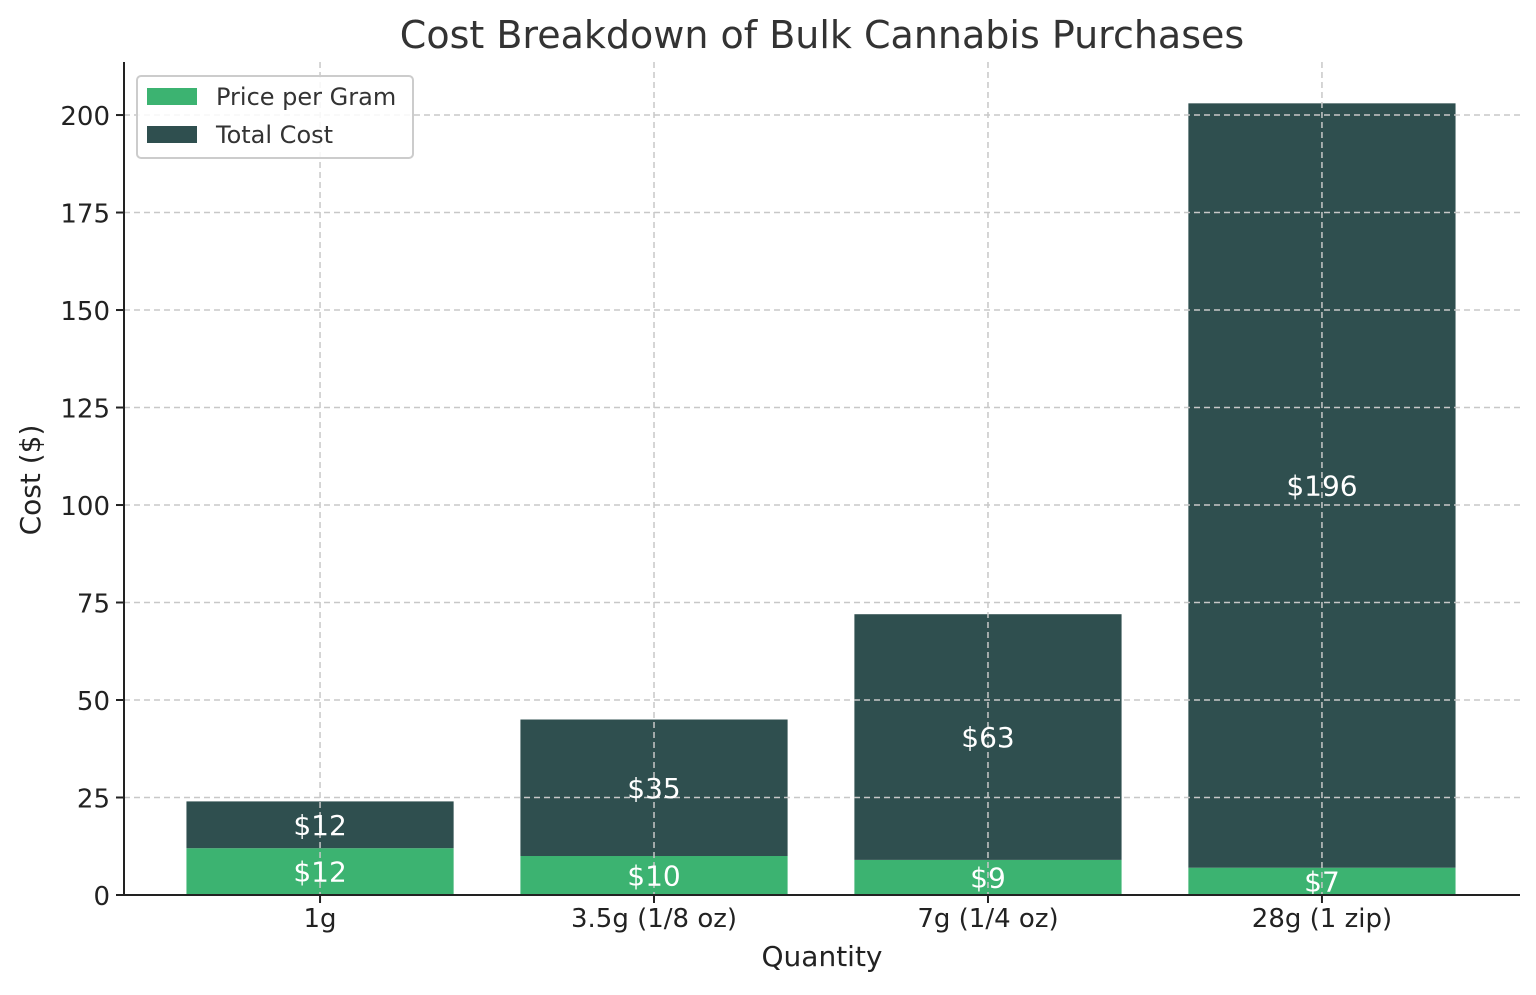 This screenshot has height=995, width=1536. What do you see at coordinates (987, 919) in the screenshot?
I see `x-tick-label: 7g (1/4 oz)` at bounding box center [987, 919].